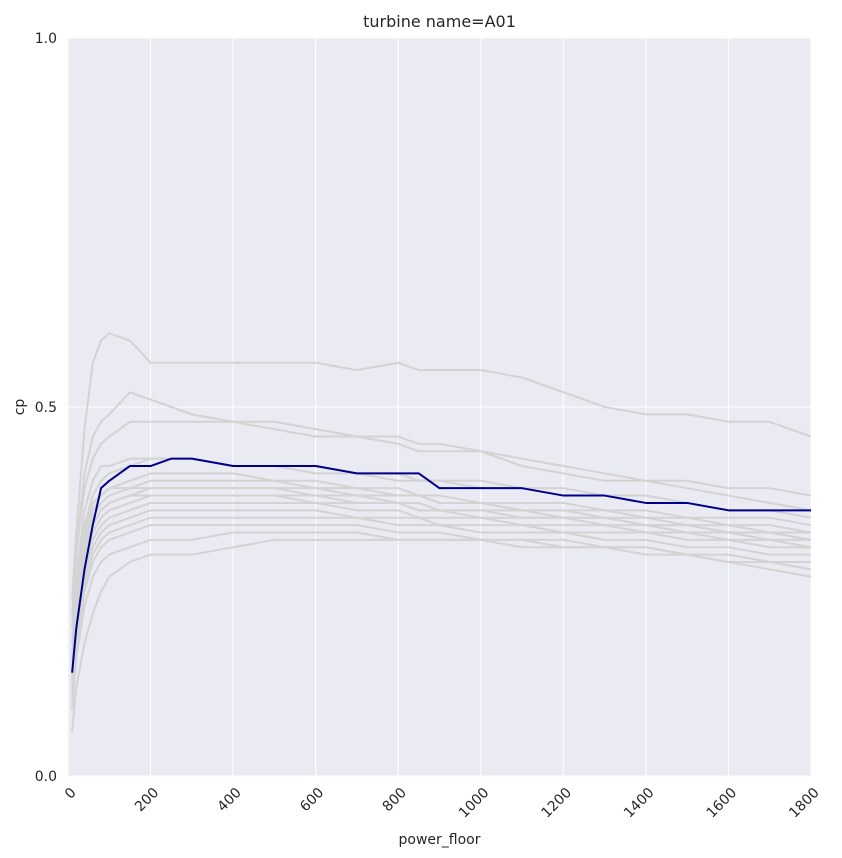  What do you see at coordinates (474, 803) in the screenshot?
I see `x-tick-label: 1000` at bounding box center [474, 803].